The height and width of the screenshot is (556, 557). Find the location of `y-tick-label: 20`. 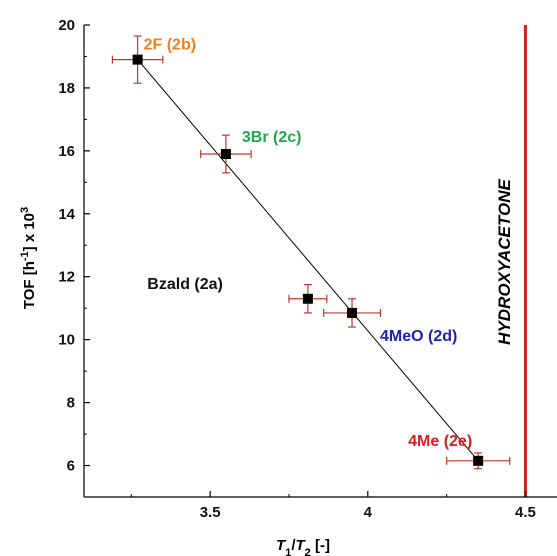

y-tick-label: 20 is located at coordinates (66, 25).